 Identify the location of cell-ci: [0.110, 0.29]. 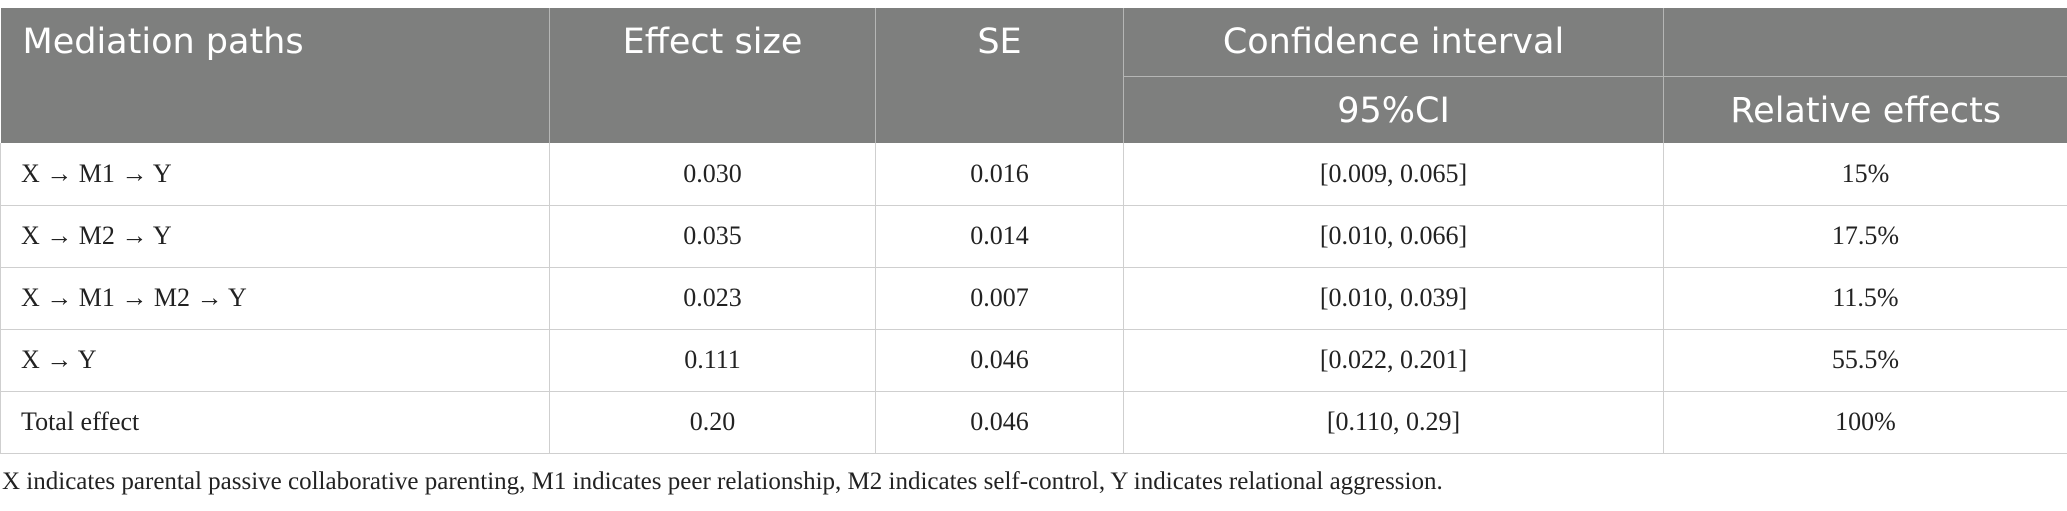
(1393, 422).